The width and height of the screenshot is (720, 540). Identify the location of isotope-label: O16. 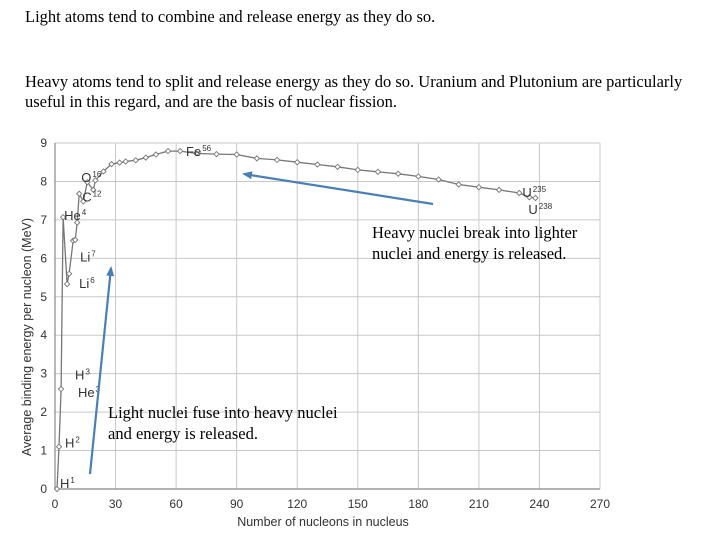
(91, 177).